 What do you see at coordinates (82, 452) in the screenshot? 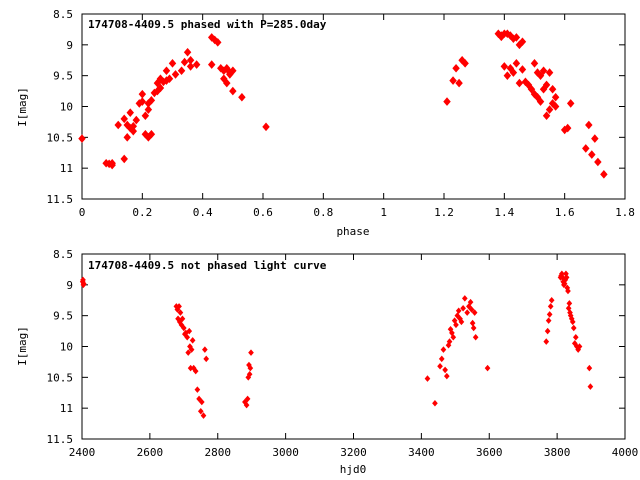
I see `x-tick-label: 2400` at bounding box center [82, 452].